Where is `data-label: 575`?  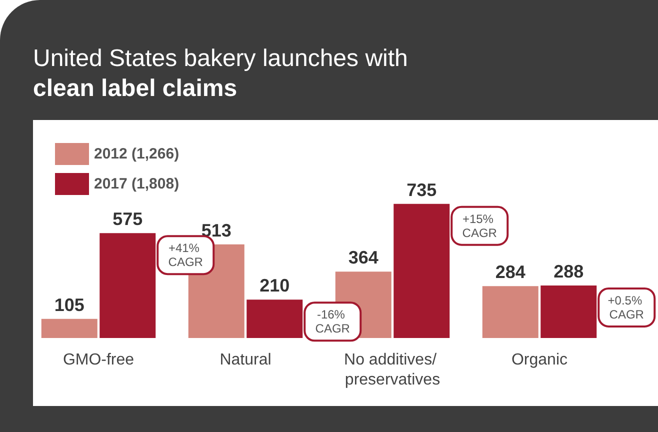
data-label: 575 is located at coordinates (127, 219).